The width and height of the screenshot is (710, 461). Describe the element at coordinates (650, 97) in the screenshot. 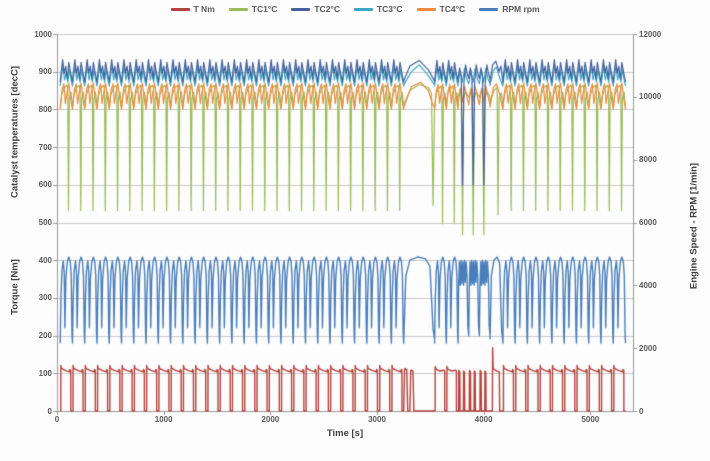

I see `y-right-tick-label: 10000` at that location.